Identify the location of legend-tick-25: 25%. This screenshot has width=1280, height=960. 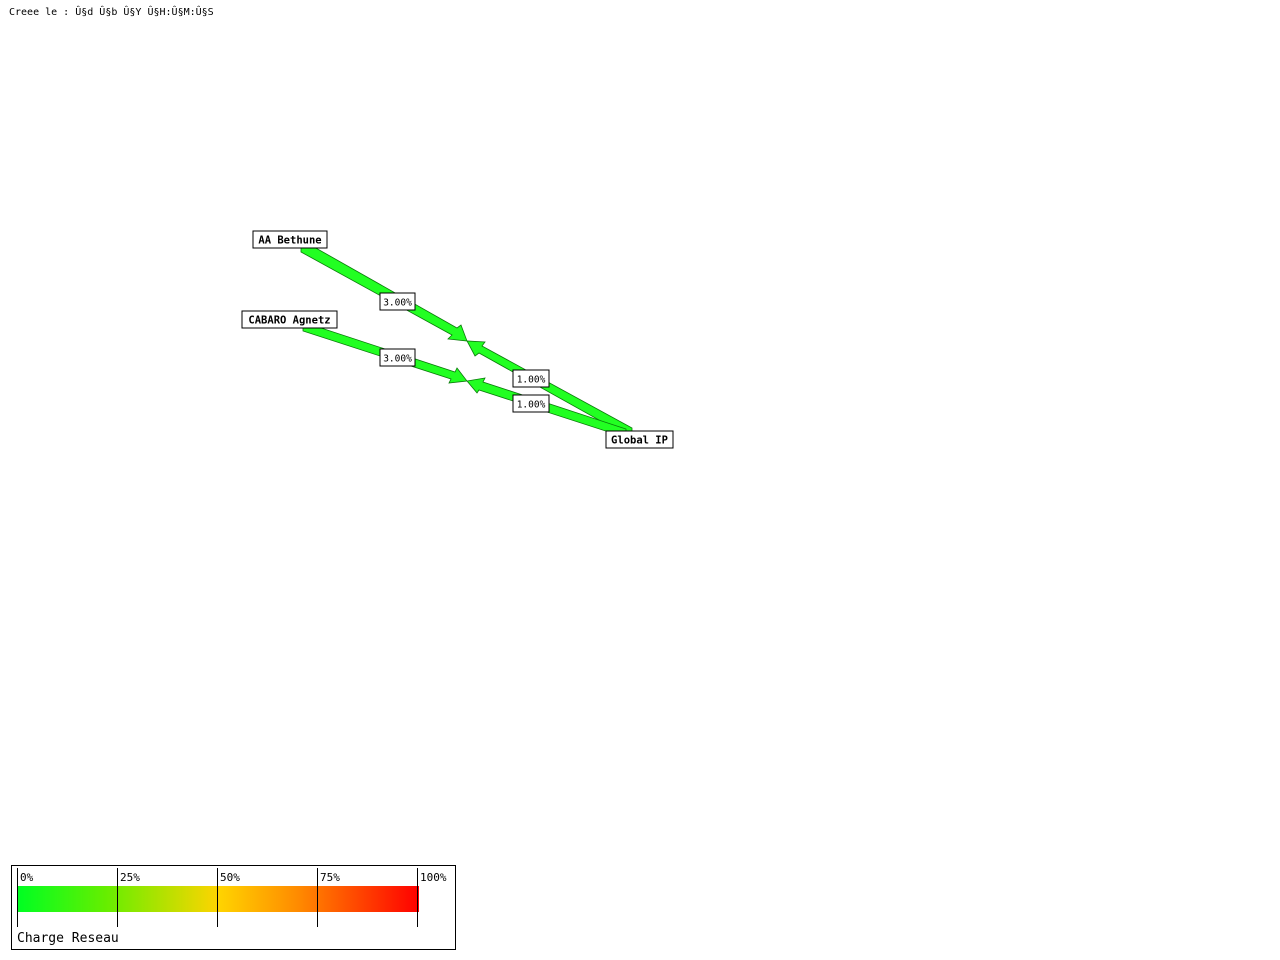
(130, 877).